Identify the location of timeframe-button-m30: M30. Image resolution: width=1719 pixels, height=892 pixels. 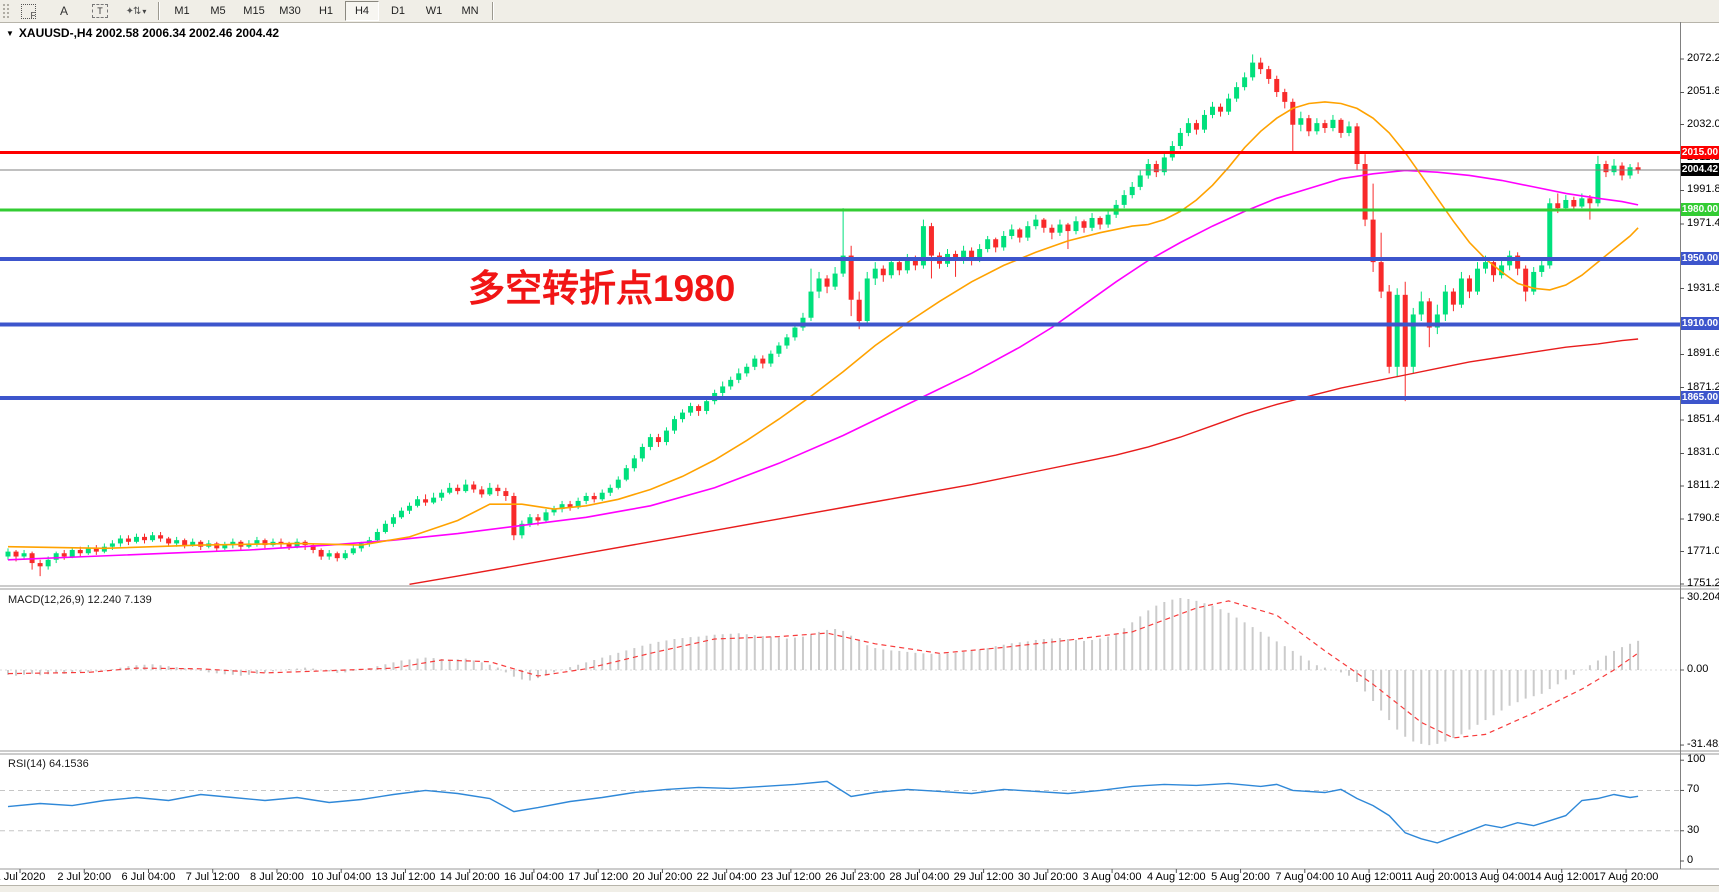
(290, 11).